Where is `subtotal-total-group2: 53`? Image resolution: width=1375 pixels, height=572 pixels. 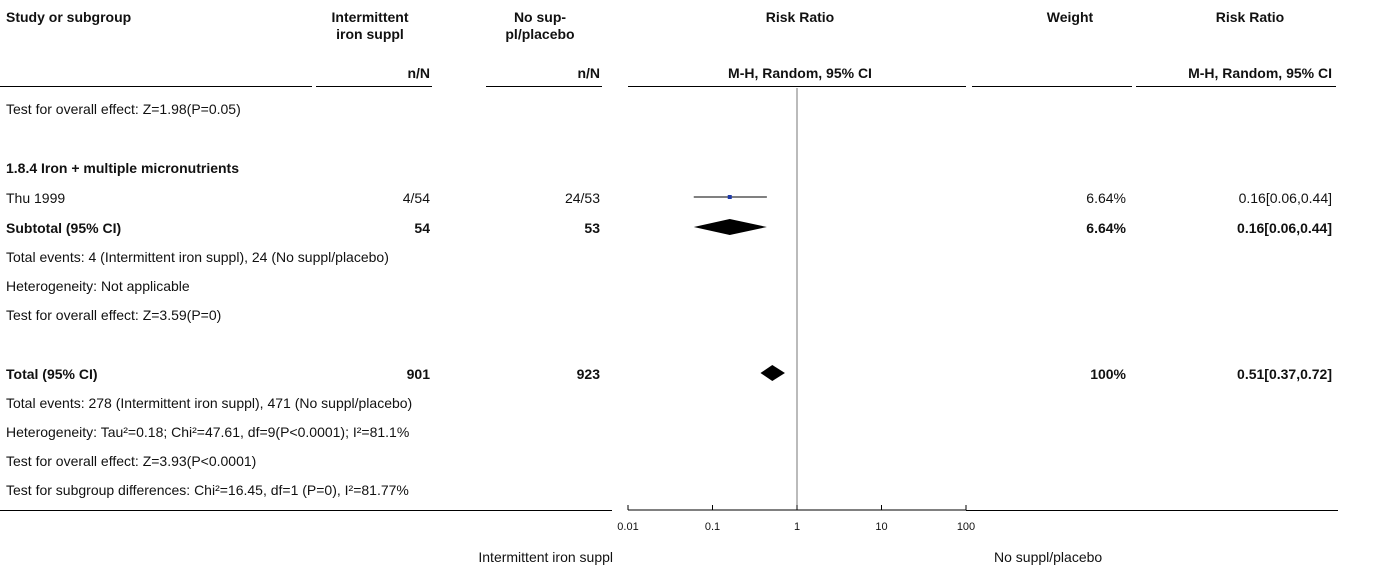
subtotal-total-group2: 53 is located at coordinates (592, 228).